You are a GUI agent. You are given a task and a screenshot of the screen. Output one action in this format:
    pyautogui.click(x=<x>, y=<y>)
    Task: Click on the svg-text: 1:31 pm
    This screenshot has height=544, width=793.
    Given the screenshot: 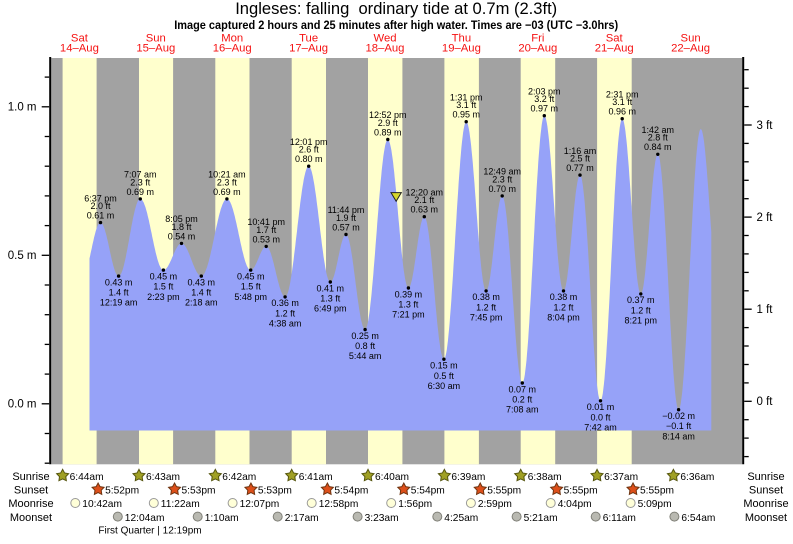 What is the action you would take?
    pyautogui.click(x=466, y=97)
    